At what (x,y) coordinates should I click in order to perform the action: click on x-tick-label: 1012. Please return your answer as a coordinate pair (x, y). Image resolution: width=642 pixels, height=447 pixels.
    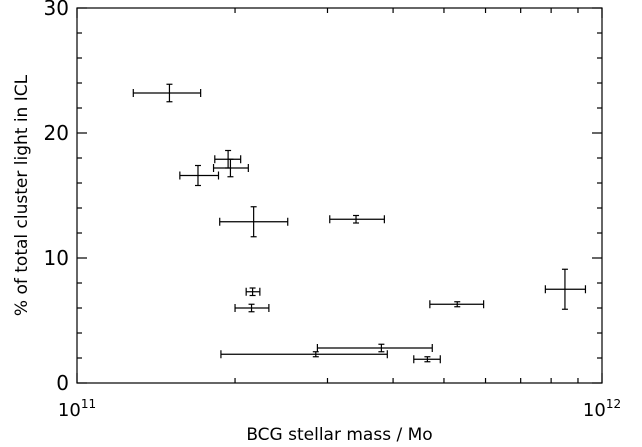
    Looking at the image, I should click on (602, 409).